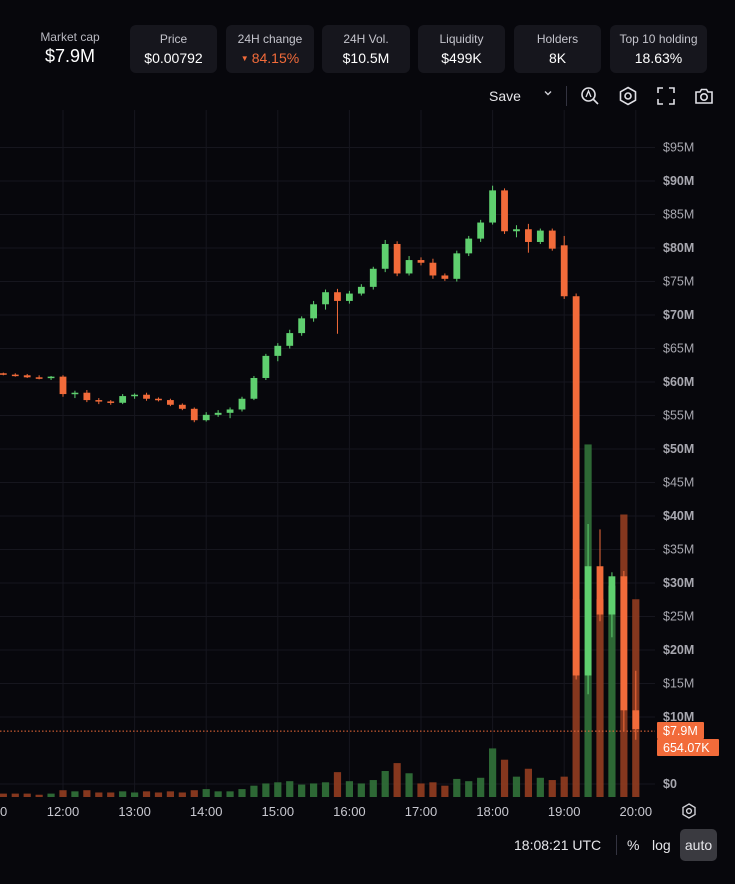 This screenshot has height=884, width=735. Describe the element at coordinates (70, 37) in the screenshot. I see `market-cap-label: Market cap` at that location.